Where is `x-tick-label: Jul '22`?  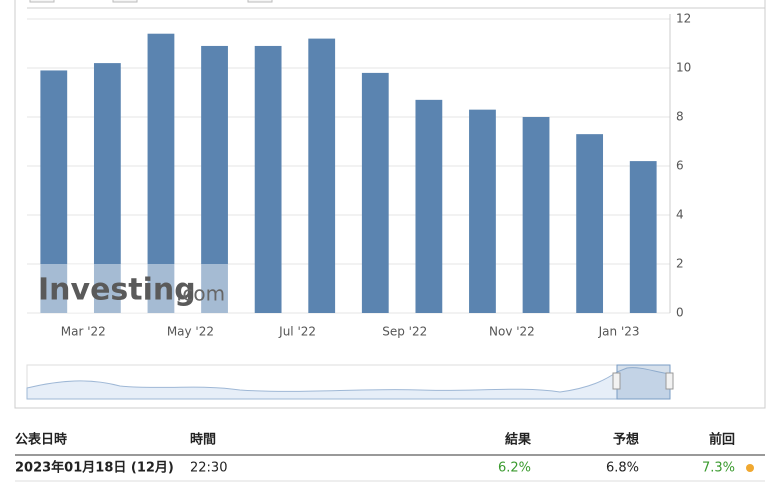
x-tick-label: Jul '22 is located at coordinates (297, 332).